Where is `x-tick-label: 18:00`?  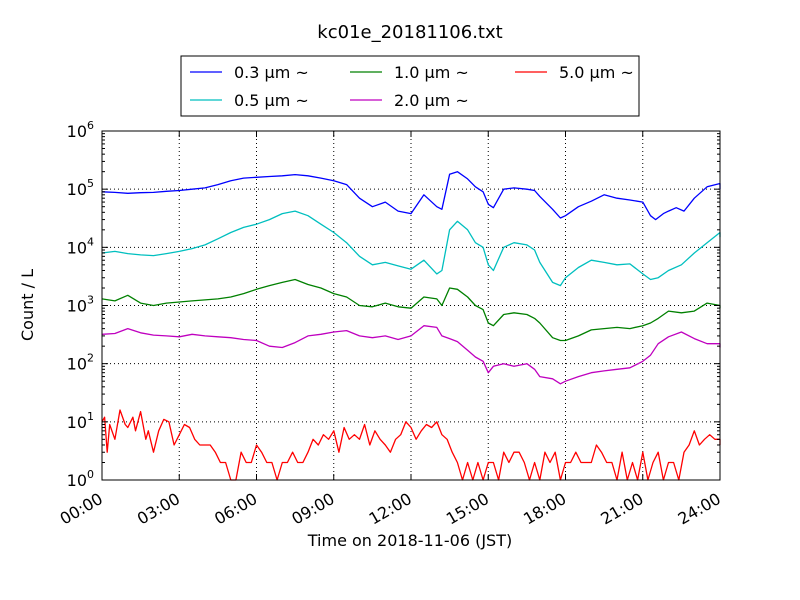 x-tick-label: 18:00 is located at coordinates (544, 509).